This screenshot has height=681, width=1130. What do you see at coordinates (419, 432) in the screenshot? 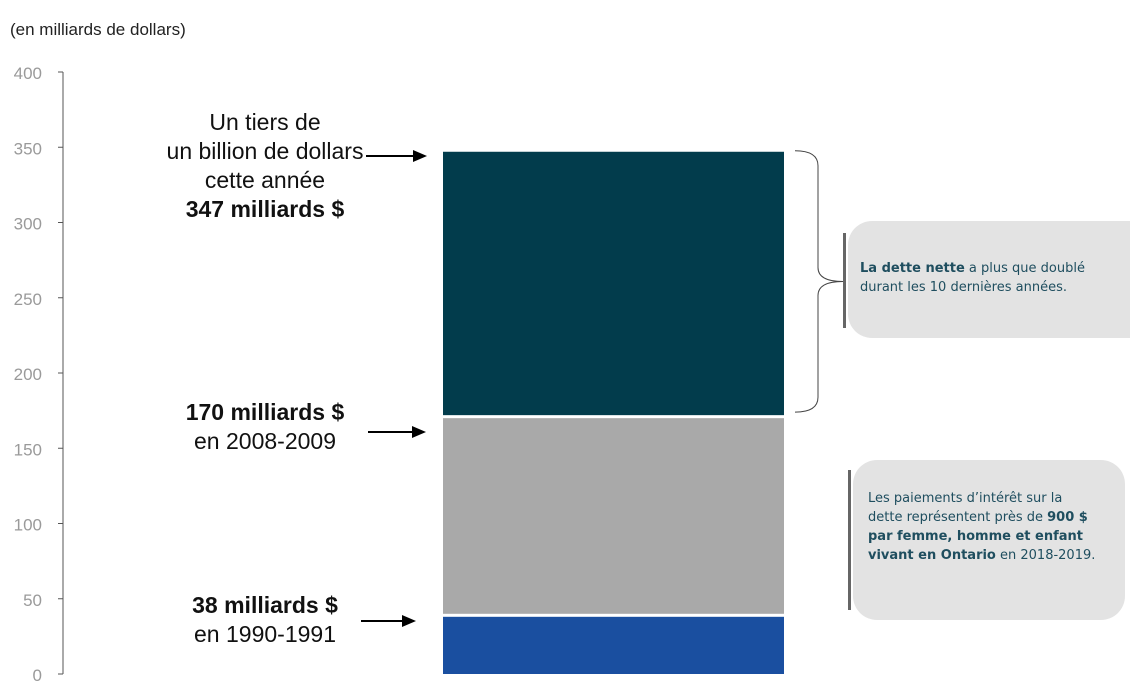
I see `arrow-170-head` at bounding box center [419, 432].